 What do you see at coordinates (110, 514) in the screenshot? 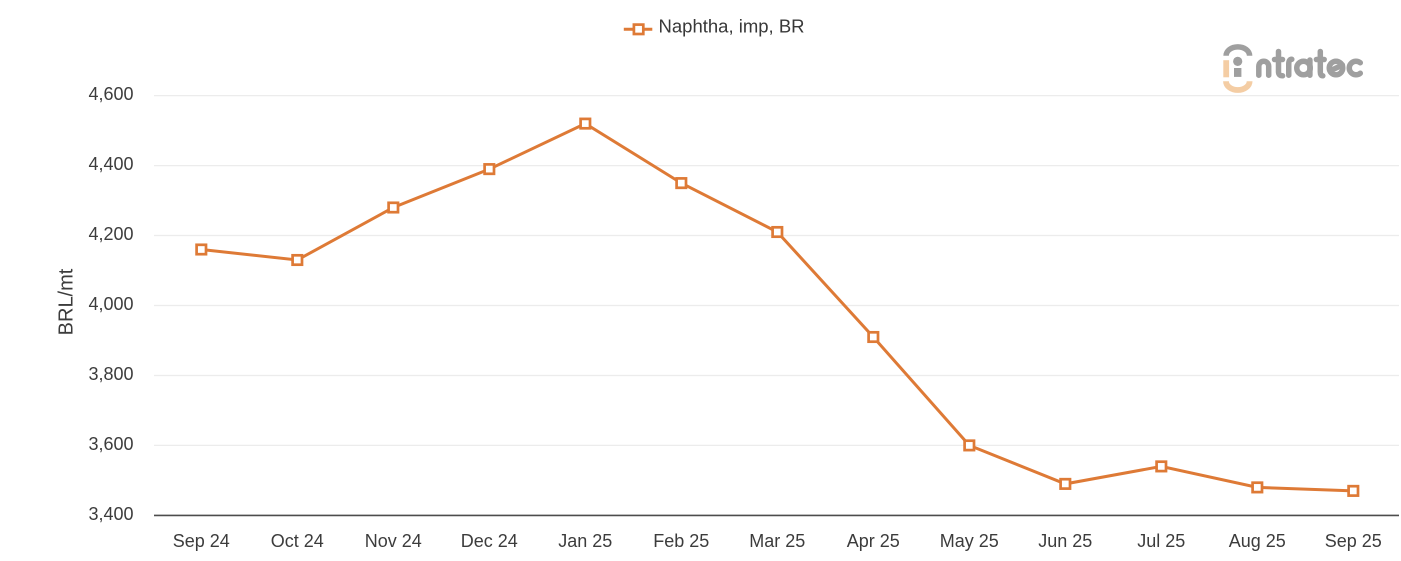
I see `svg-text: 3,400` at bounding box center [110, 514].